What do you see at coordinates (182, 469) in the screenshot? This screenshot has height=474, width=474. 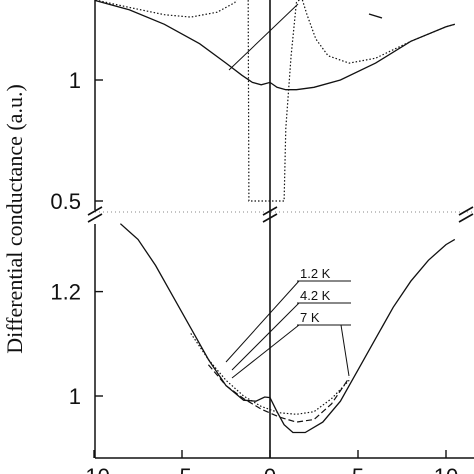 I see `x-tick-label: -5` at bounding box center [182, 469].